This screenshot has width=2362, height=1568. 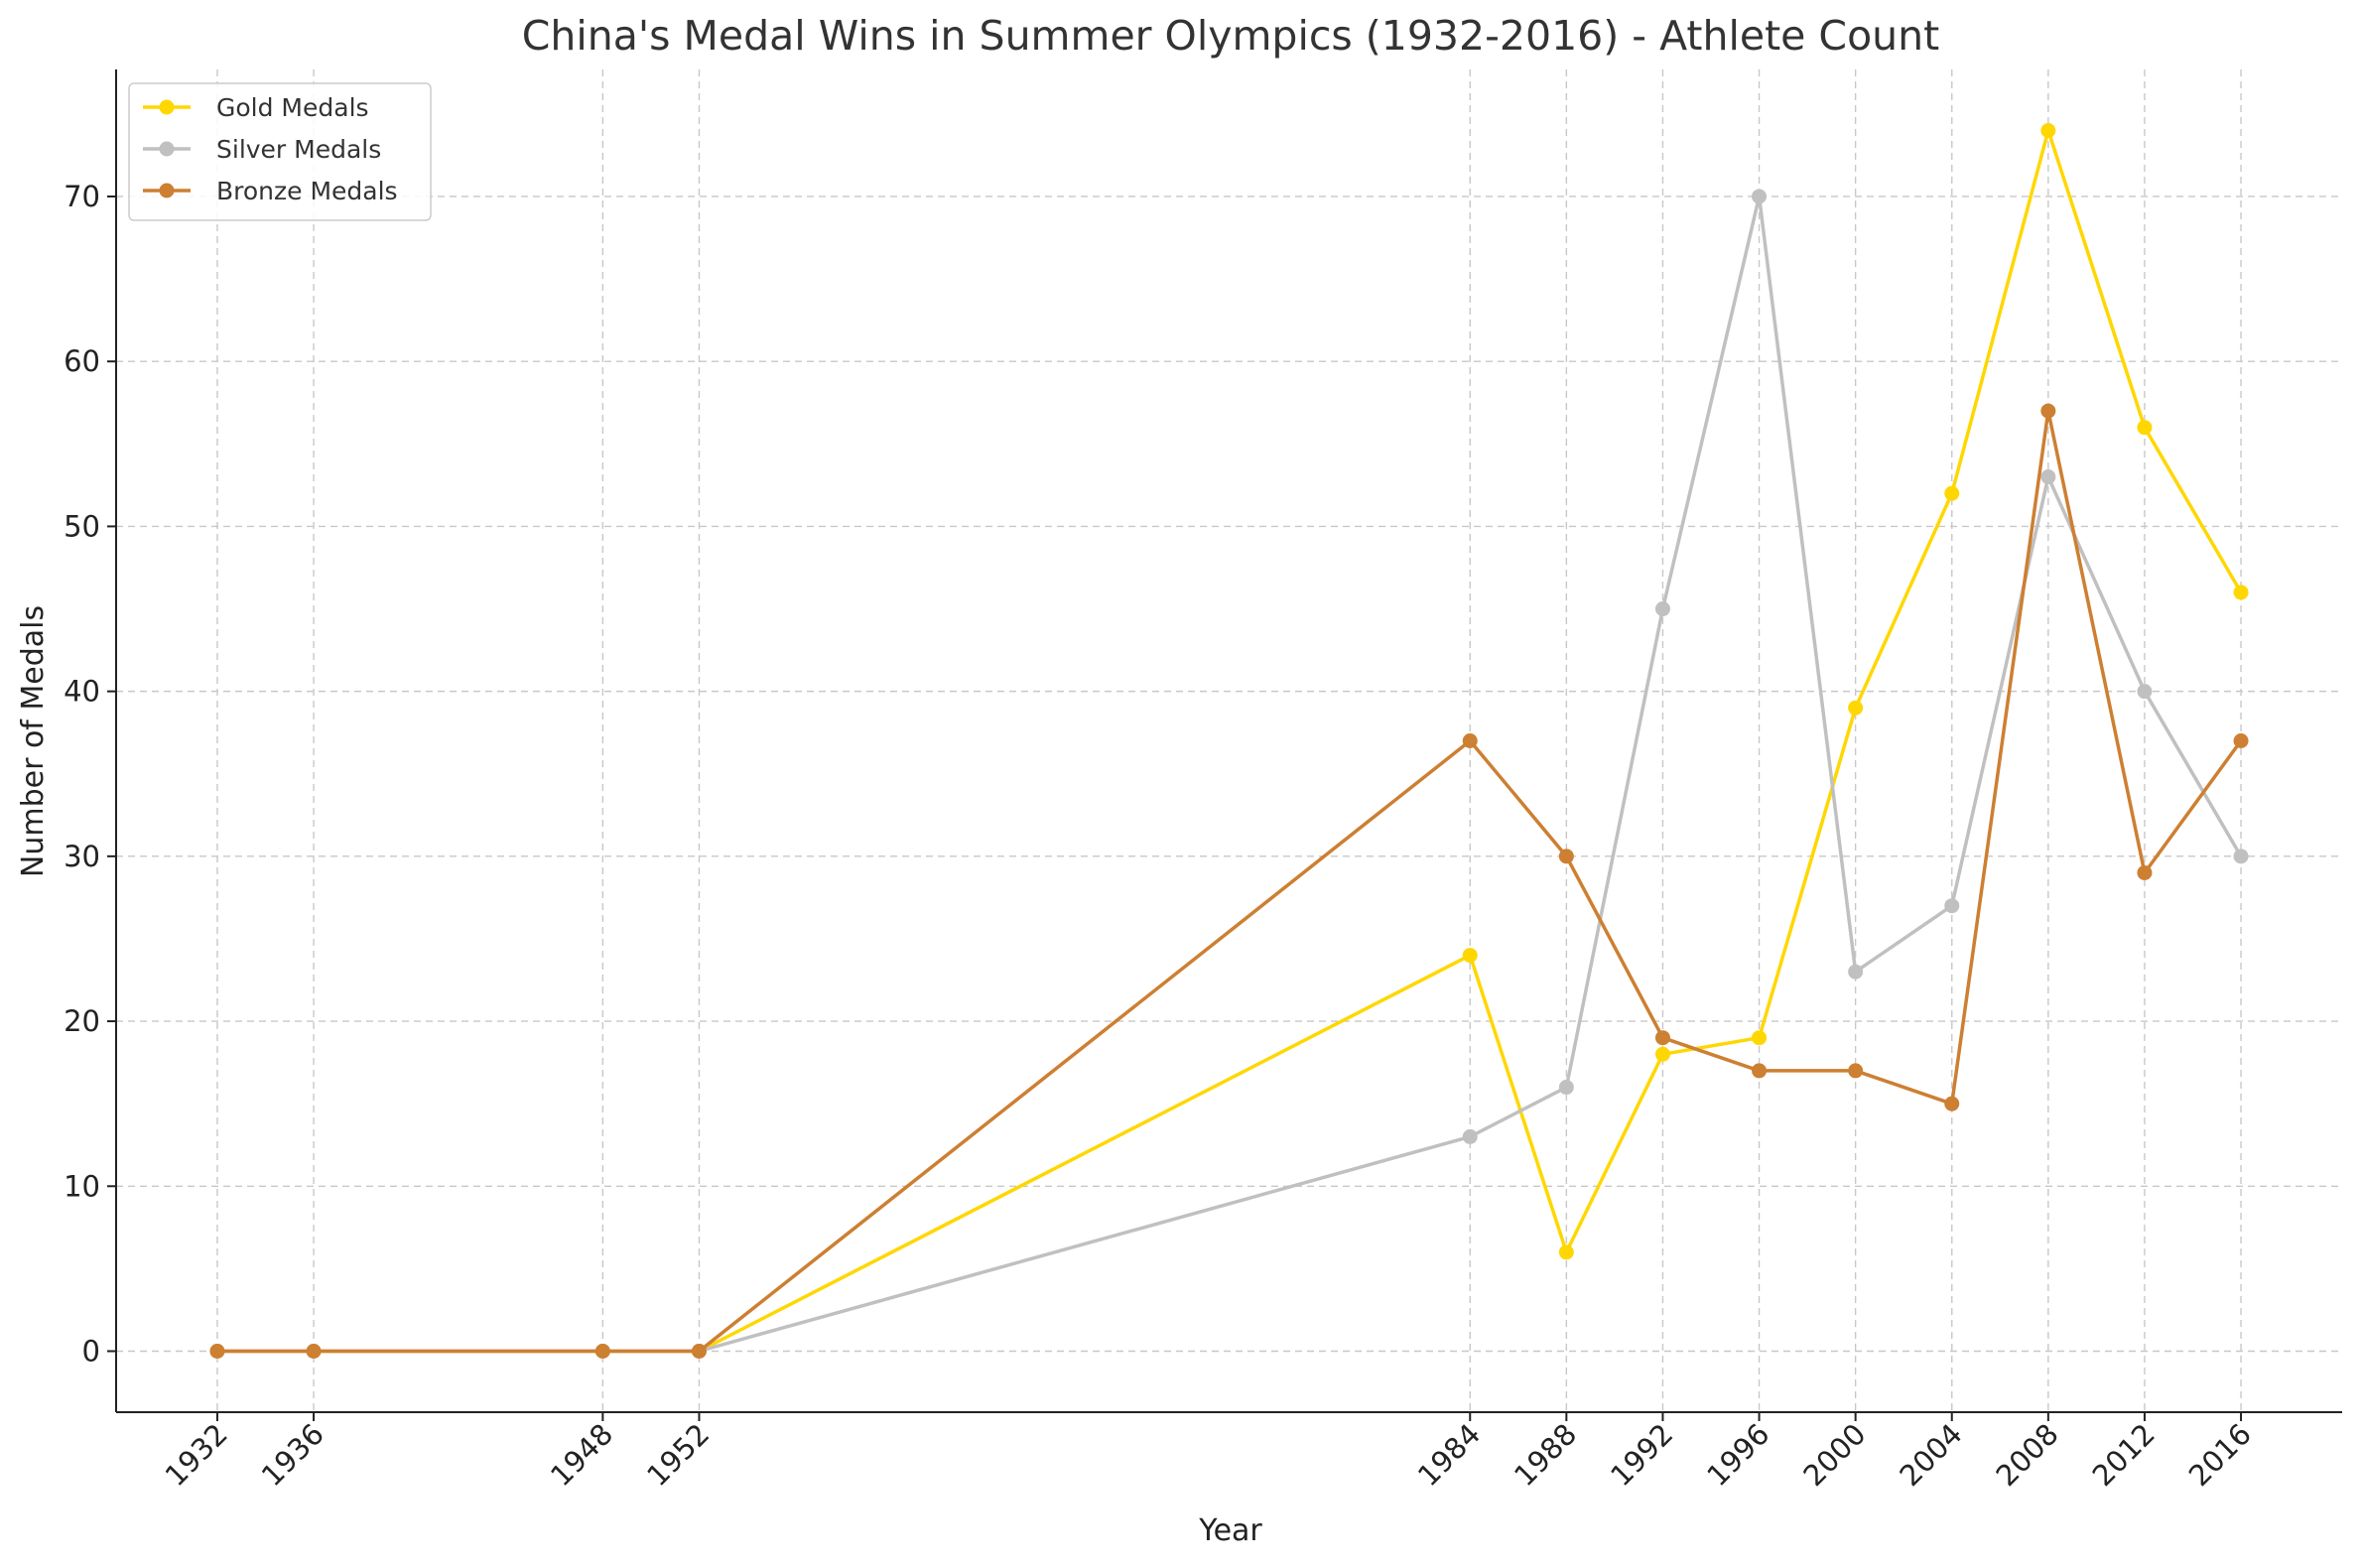 I want to click on x-tick-label: 1984, so click(x=1449, y=1455).